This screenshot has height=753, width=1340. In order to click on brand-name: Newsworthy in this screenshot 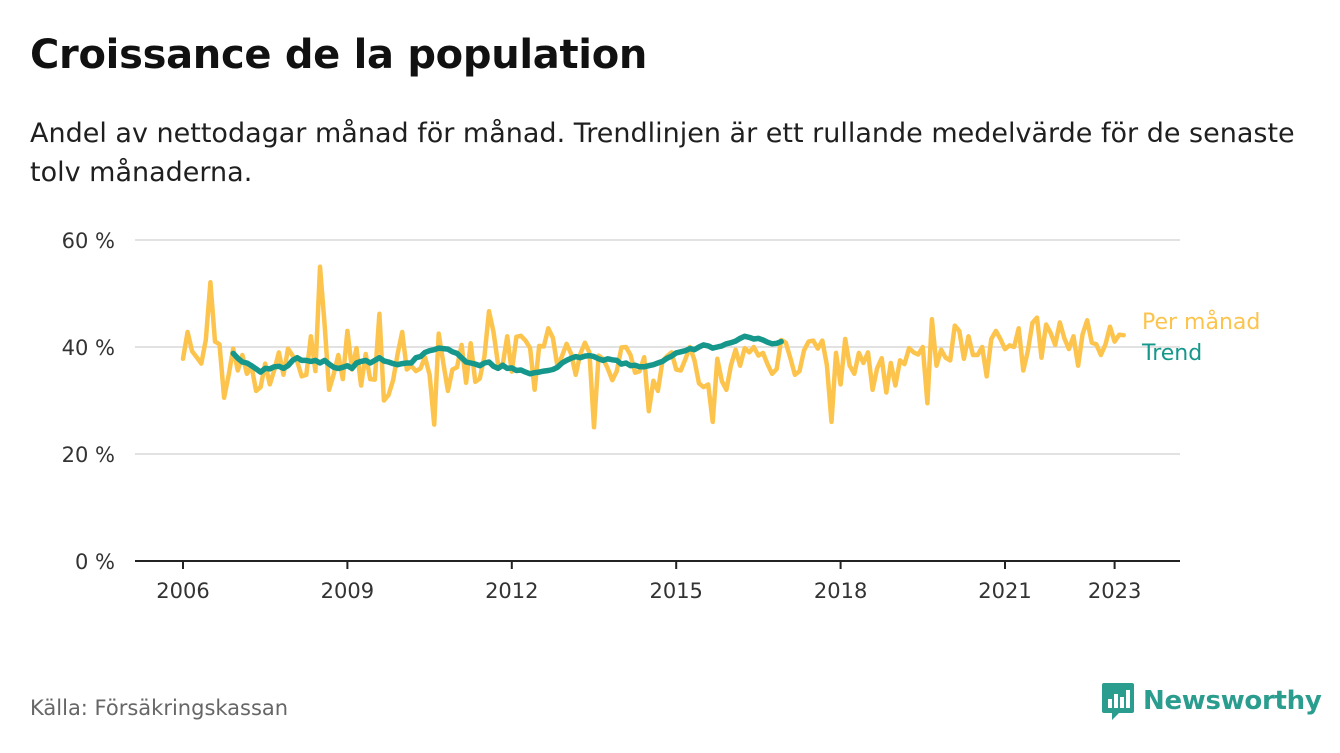, I will do `click(1232, 701)`.